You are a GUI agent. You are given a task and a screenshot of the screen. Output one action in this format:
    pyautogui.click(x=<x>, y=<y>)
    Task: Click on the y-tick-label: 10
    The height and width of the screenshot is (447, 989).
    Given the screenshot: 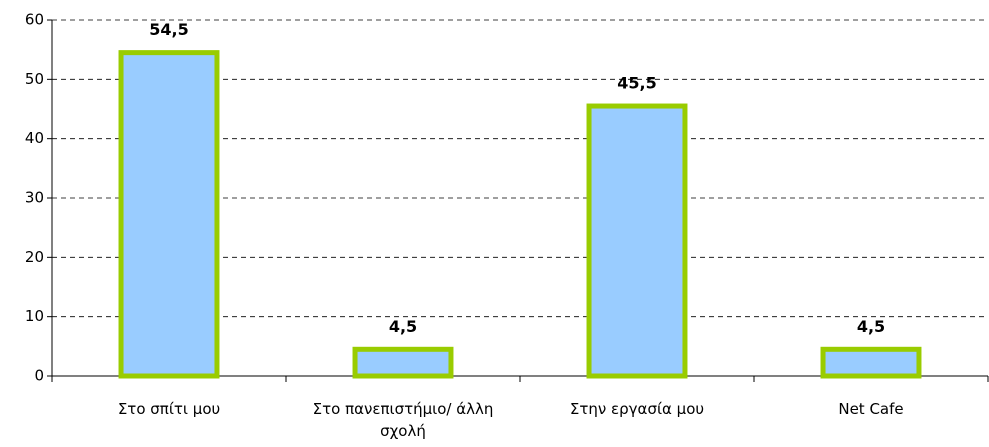 What is the action you would take?
    pyautogui.click(x=34, y=316)
    